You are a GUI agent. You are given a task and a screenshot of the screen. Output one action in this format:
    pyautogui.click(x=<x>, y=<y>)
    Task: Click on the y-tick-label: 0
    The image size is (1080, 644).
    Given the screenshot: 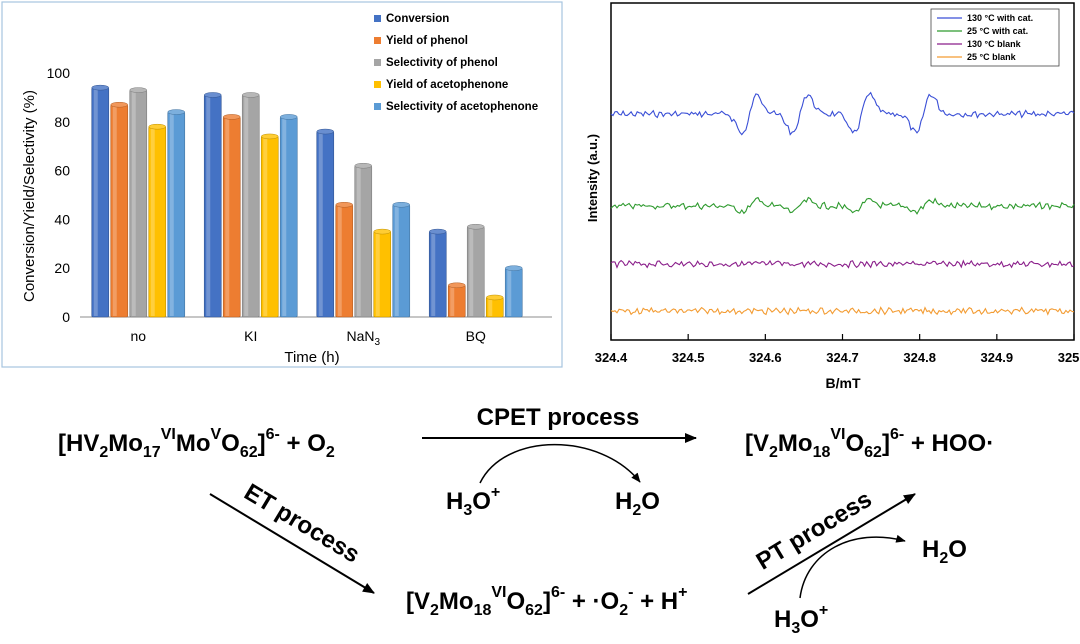 What is the action you would take?
    pyautogui.click(x=66, y=317)
    